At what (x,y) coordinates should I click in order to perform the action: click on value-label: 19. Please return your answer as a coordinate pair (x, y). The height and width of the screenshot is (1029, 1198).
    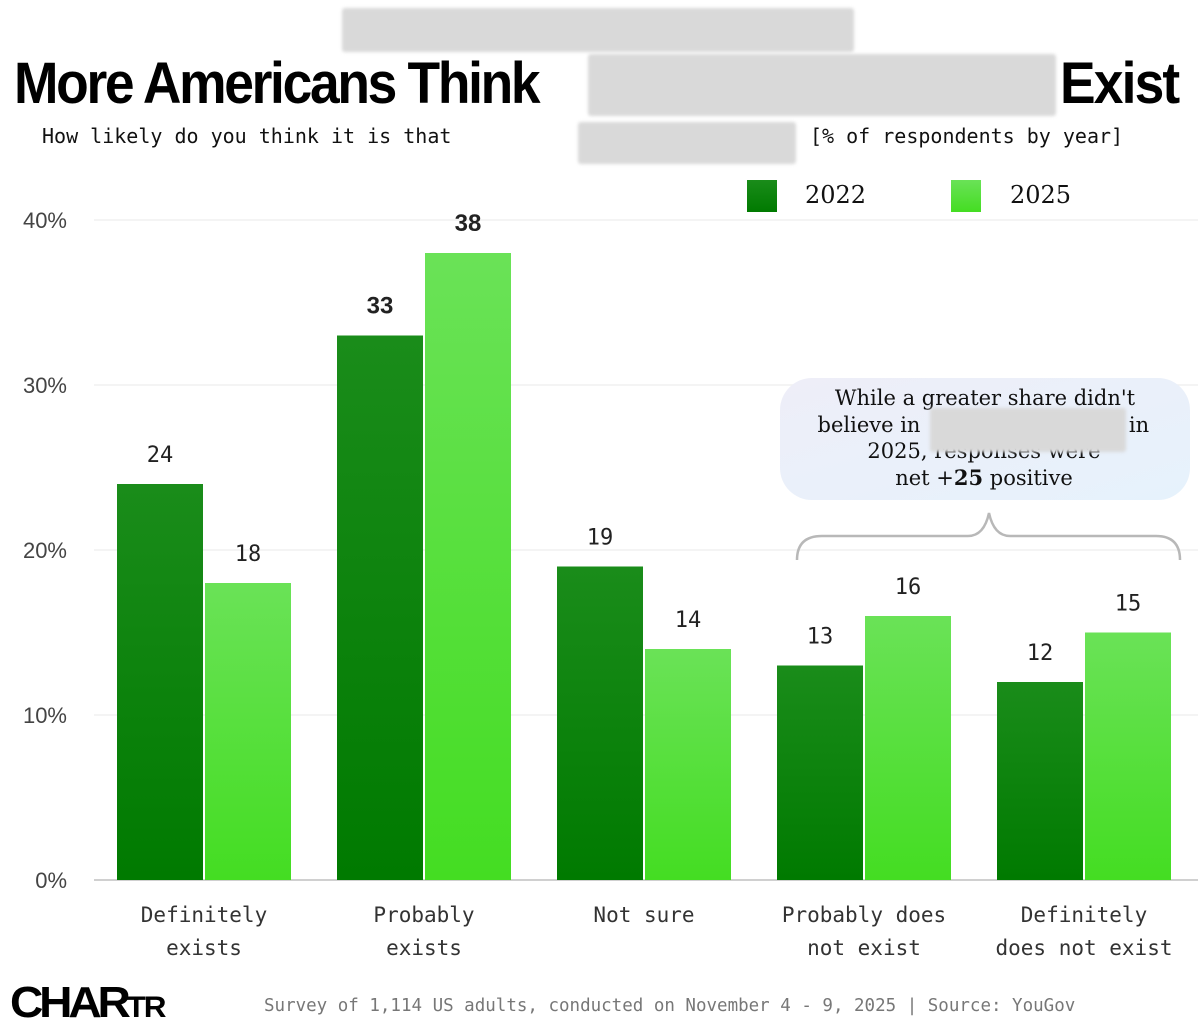
    Looking at the image, I should click on (600, 538).